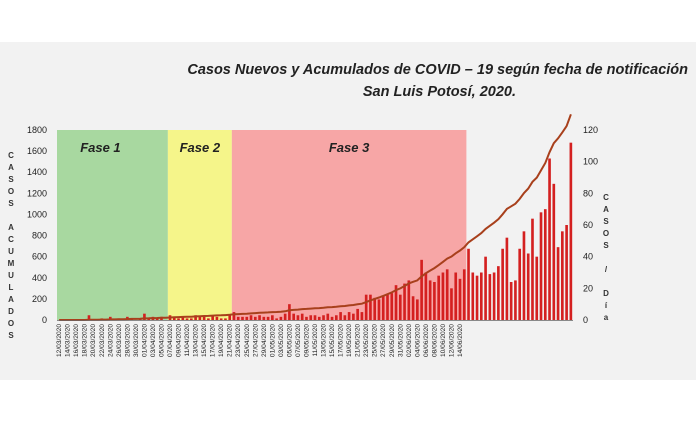 The image size is (696, 423). I want to click on x-tick-label: 09/04/2020, so click(179, 340).